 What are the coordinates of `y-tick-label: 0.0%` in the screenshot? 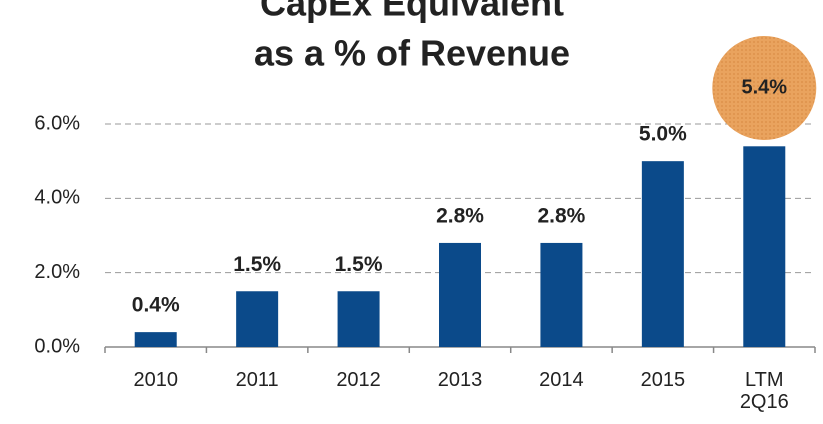 It's located at (57, 346).